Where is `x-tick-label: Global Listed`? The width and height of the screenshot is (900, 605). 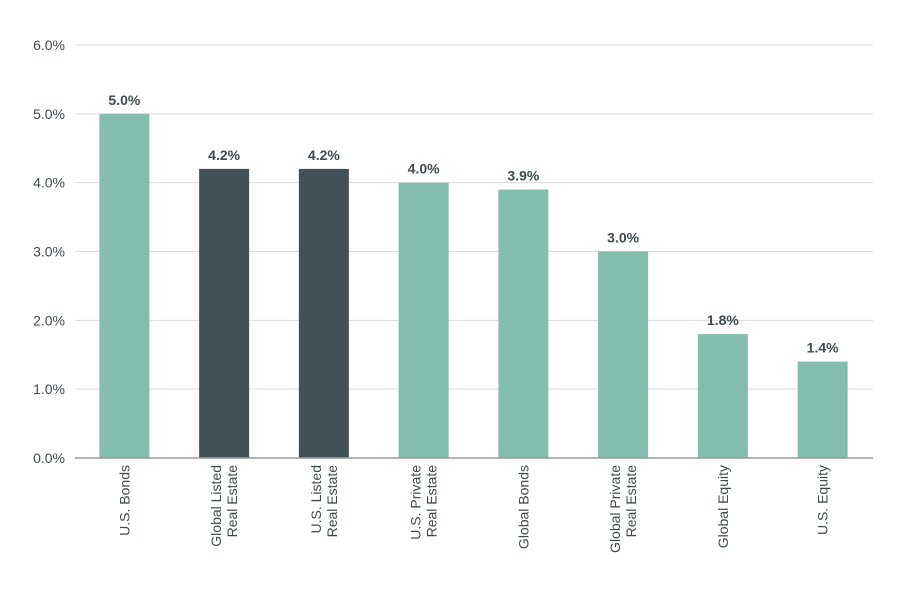 x-tick-label: Global Listed is located at coordinates (216, 506).